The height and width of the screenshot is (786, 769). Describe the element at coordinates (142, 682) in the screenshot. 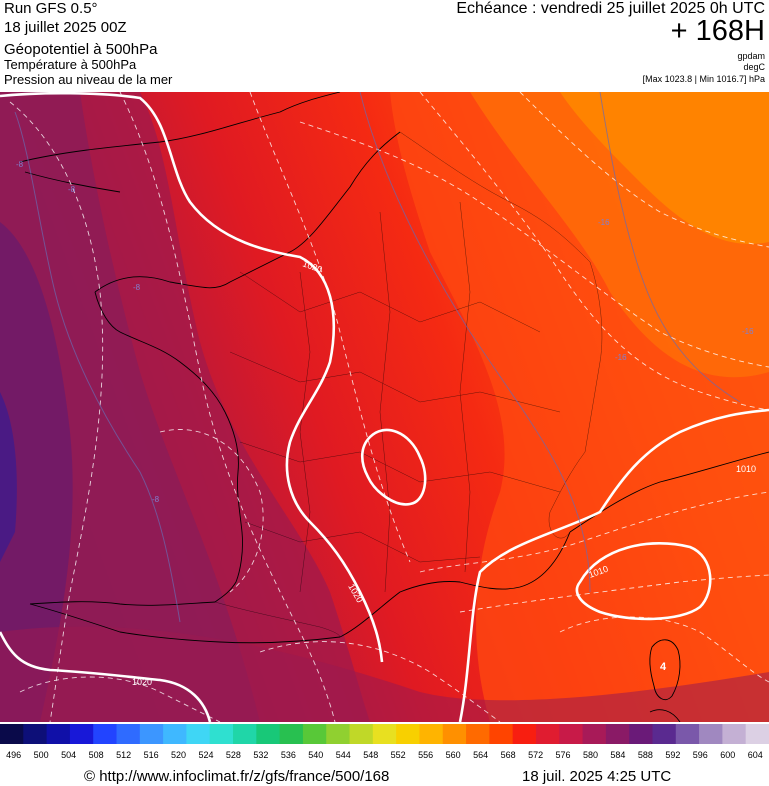

I see `isobar-label-3: 1020` at that location.